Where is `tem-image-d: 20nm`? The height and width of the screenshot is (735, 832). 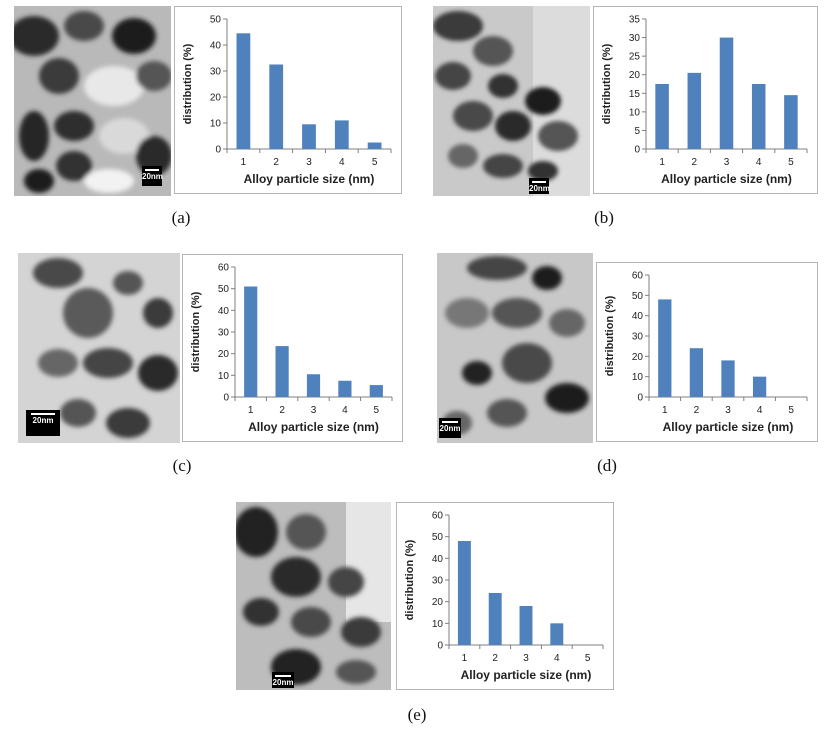 tem-image-d: 20nm is located at coordinates (515, 348).